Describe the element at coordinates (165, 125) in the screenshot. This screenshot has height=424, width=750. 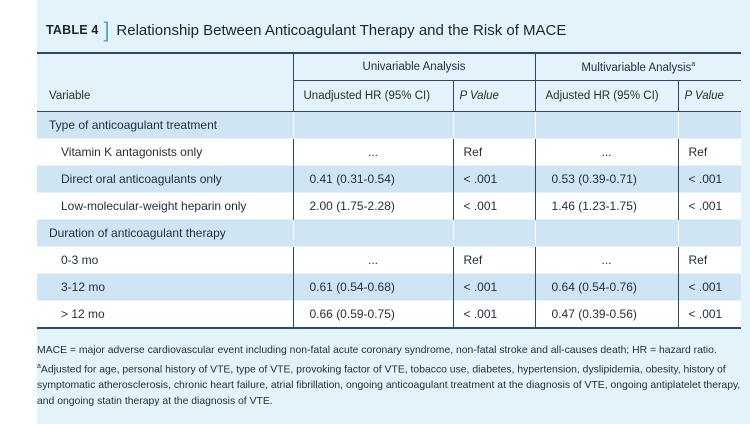
I see `row-label: Type of anticoagulant treatment` at that location.